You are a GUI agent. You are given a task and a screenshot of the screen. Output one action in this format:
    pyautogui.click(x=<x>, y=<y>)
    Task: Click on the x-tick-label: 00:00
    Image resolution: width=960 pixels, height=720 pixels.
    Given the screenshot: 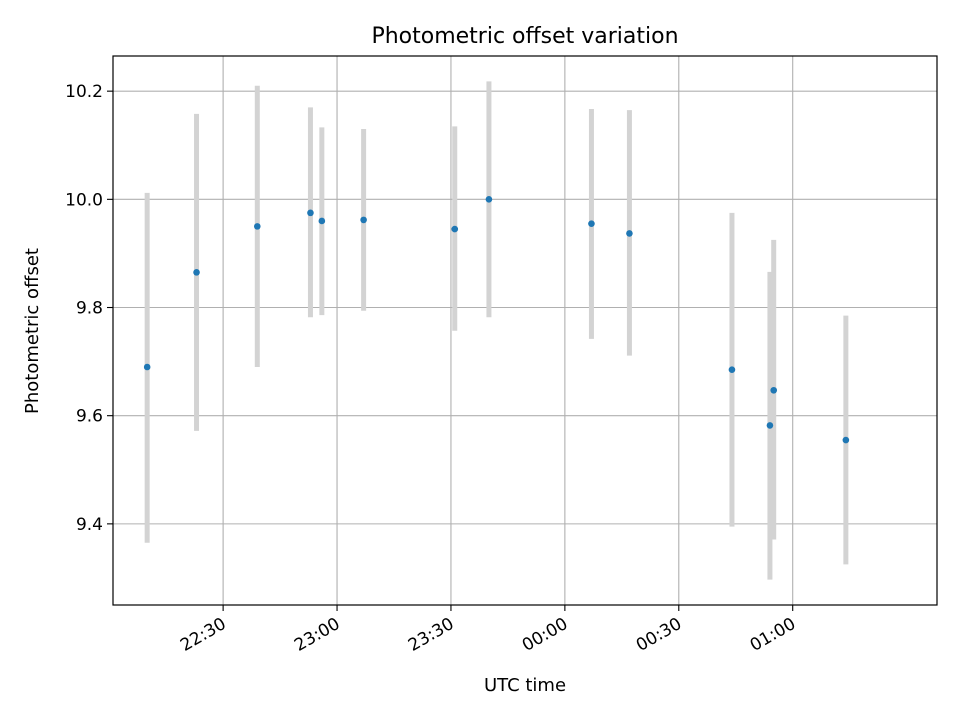 What is the action you would take?
    pyautogui.click(x=545, y=635)
    